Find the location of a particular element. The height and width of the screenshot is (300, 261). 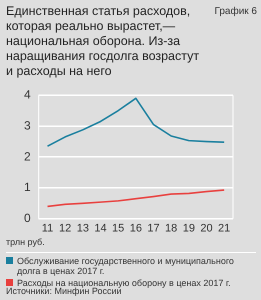

x-tick-label: 16 is located at coordinates (136, 228).